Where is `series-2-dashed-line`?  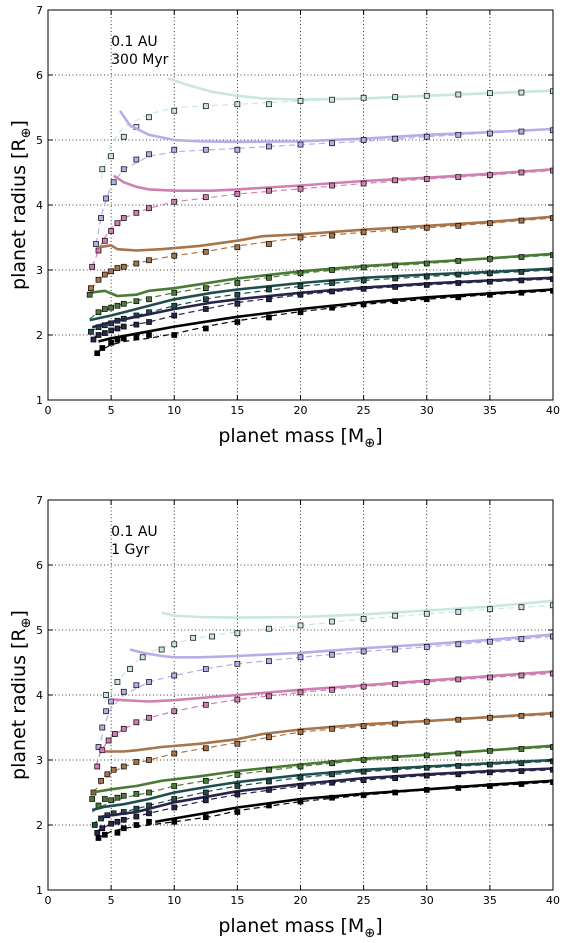 series-2-dashed-line is located at coordinates (325, 693).